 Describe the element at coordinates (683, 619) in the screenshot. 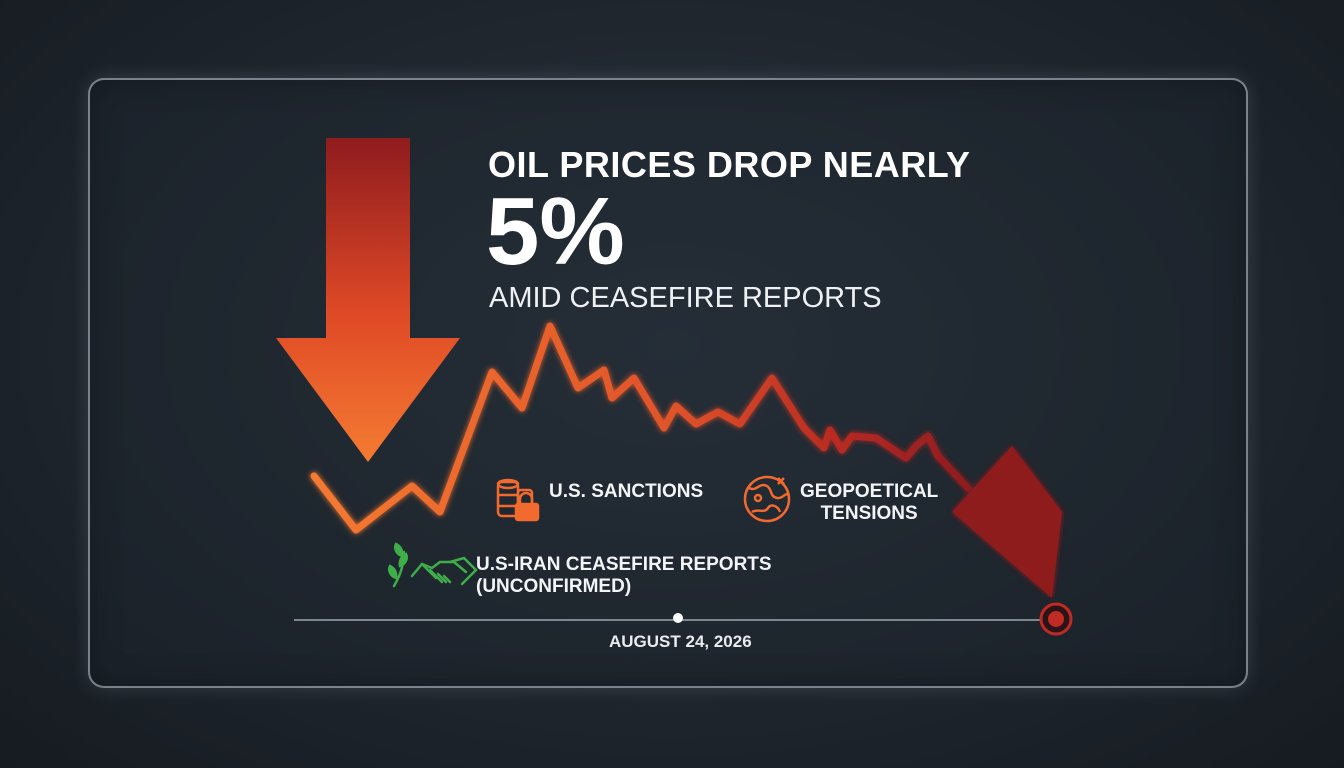

I see `timeline` at that location.